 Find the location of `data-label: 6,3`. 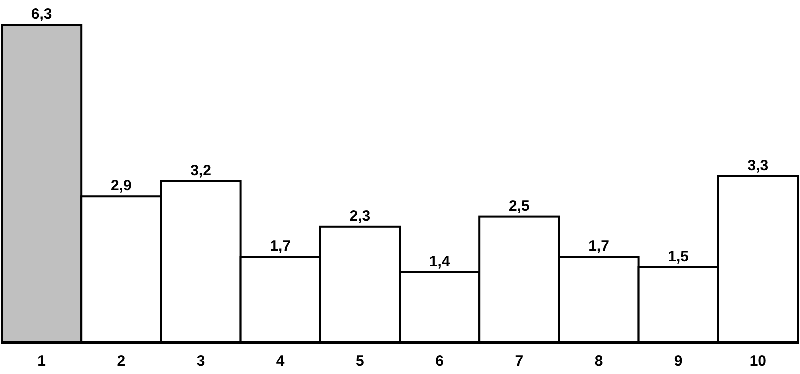

data-label: 6,3 is located at coordinates (41, 14).